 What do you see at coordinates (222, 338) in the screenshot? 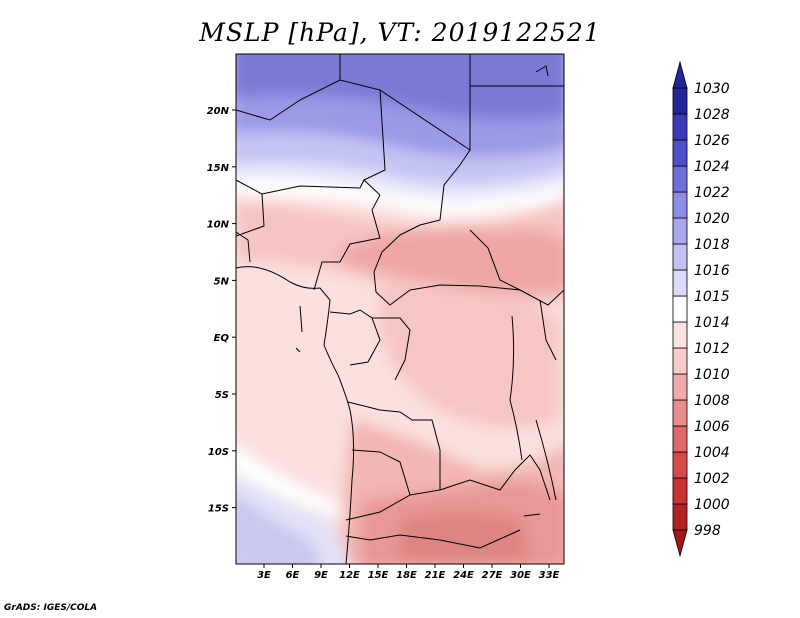
I see `lat-tick-label: EQ` at bounding box center [222, 338].